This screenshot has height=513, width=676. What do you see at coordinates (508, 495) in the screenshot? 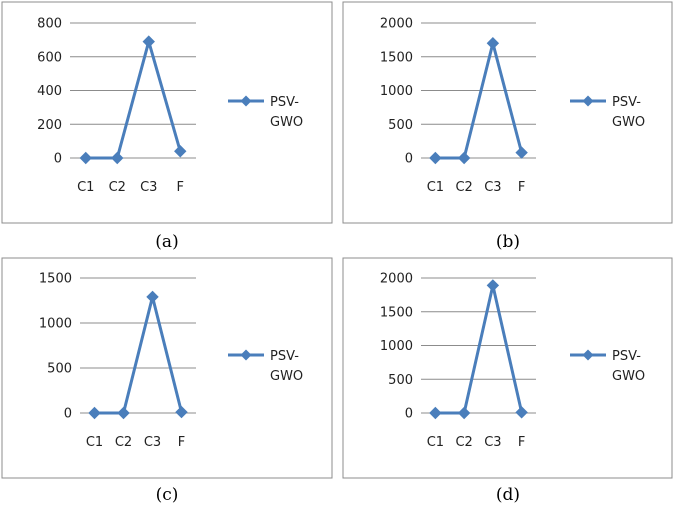
I see `panel-caption: (d)` at bounding box center [508, 495].